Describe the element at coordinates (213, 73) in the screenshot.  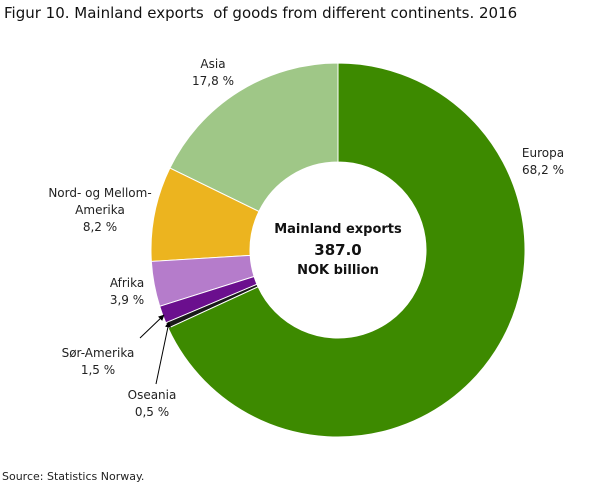
I see `slice-label: Asia 17,8 %` at that location.